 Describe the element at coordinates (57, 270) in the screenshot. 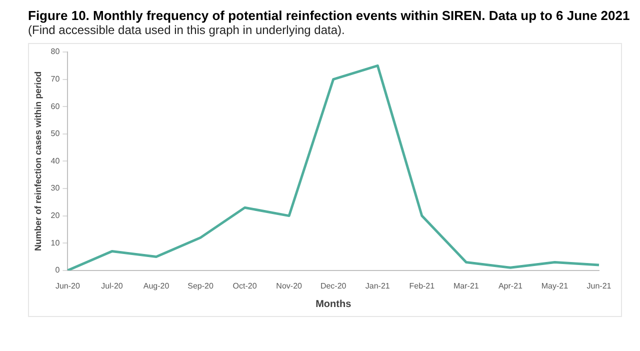

I see `y-tick-label: 0` at that location.